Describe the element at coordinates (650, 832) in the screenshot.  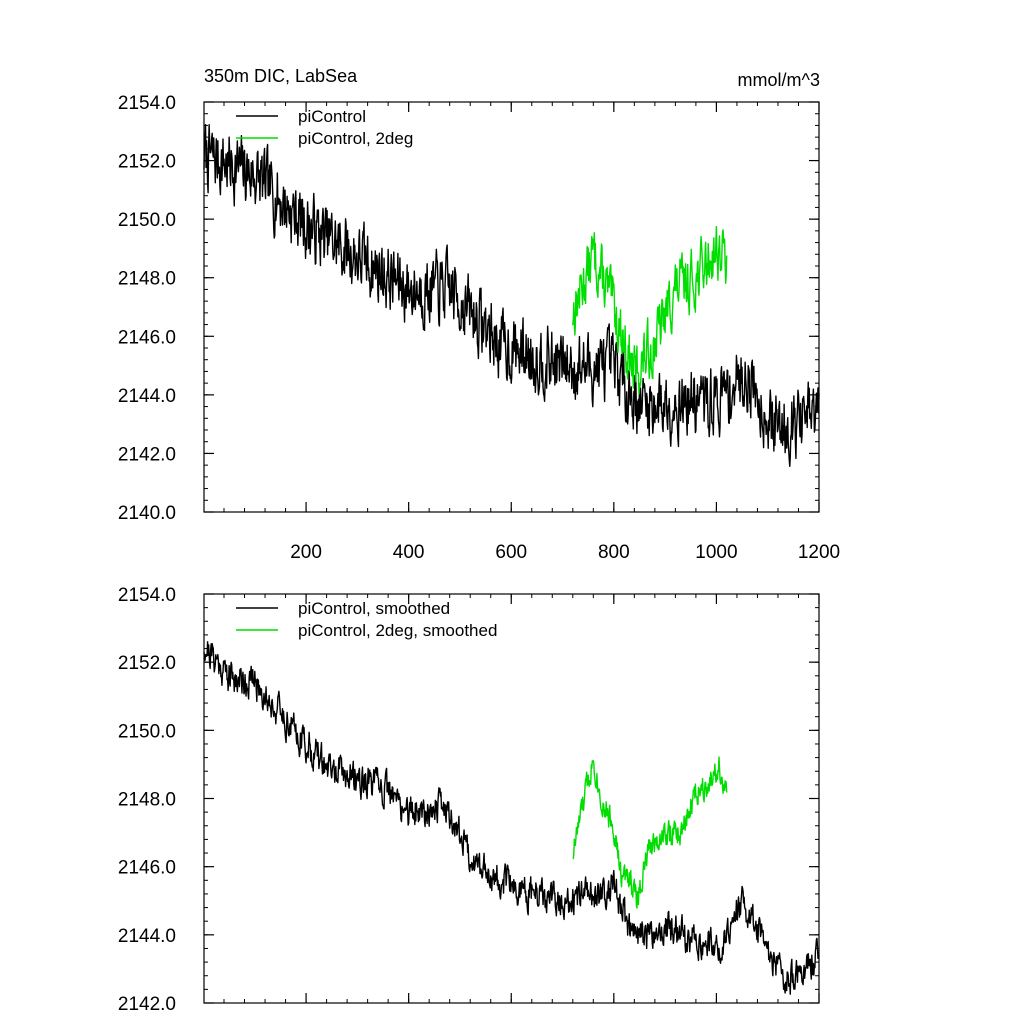
I see `series-line-picontrol-2deg-smoothed` at that location.